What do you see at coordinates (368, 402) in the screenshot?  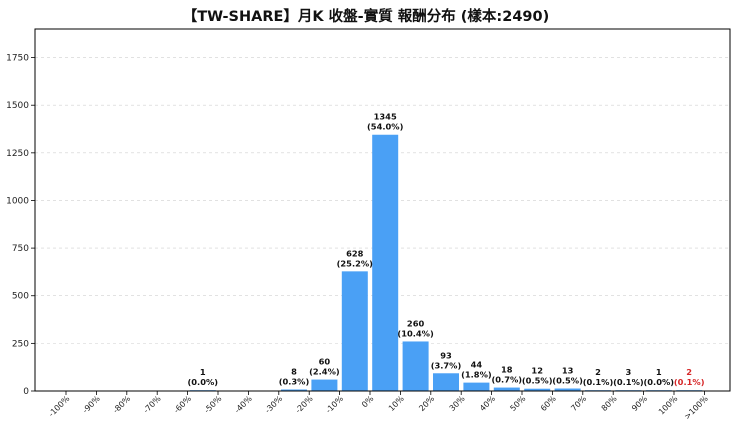 I see `x-tick-label: 0%` at bounding box center [368, 402].